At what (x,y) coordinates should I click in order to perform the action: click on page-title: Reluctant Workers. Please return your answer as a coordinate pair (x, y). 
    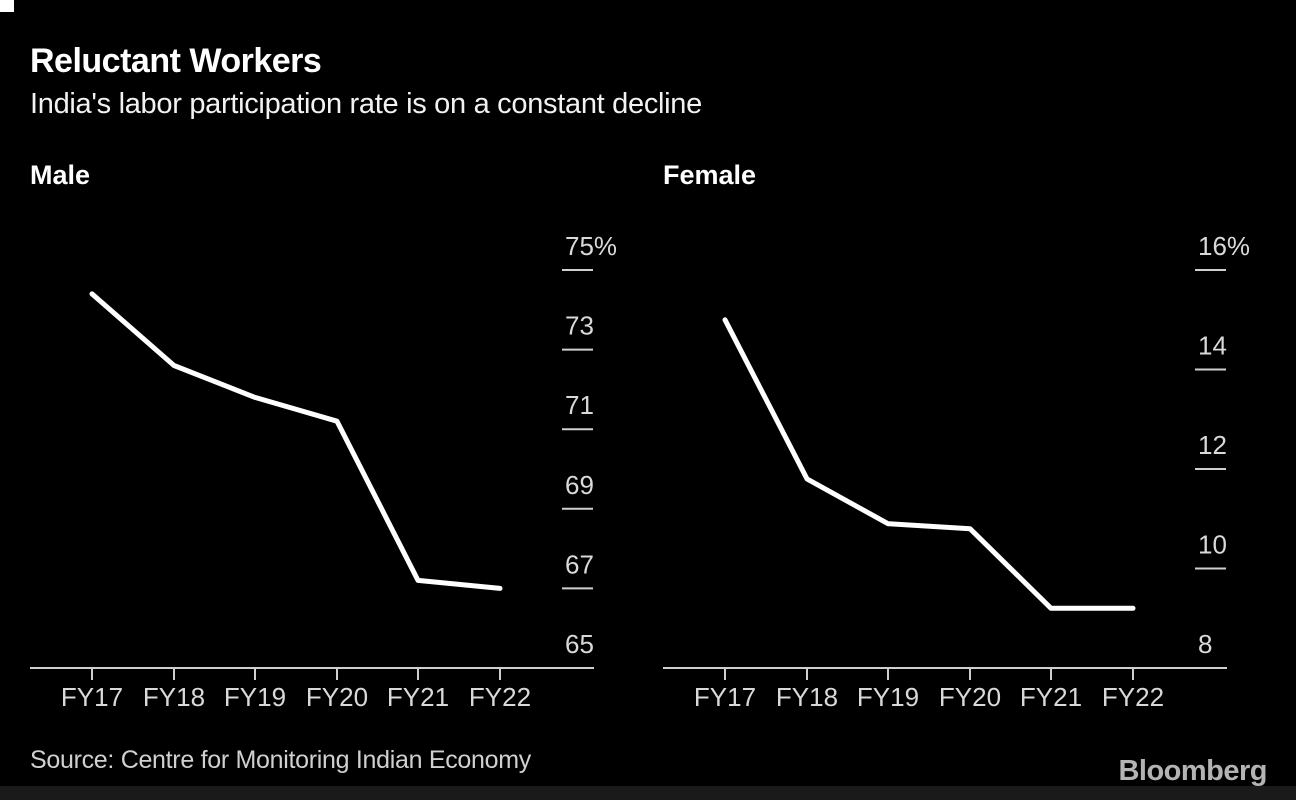
    Looking at the image, I should click on (176, 61).